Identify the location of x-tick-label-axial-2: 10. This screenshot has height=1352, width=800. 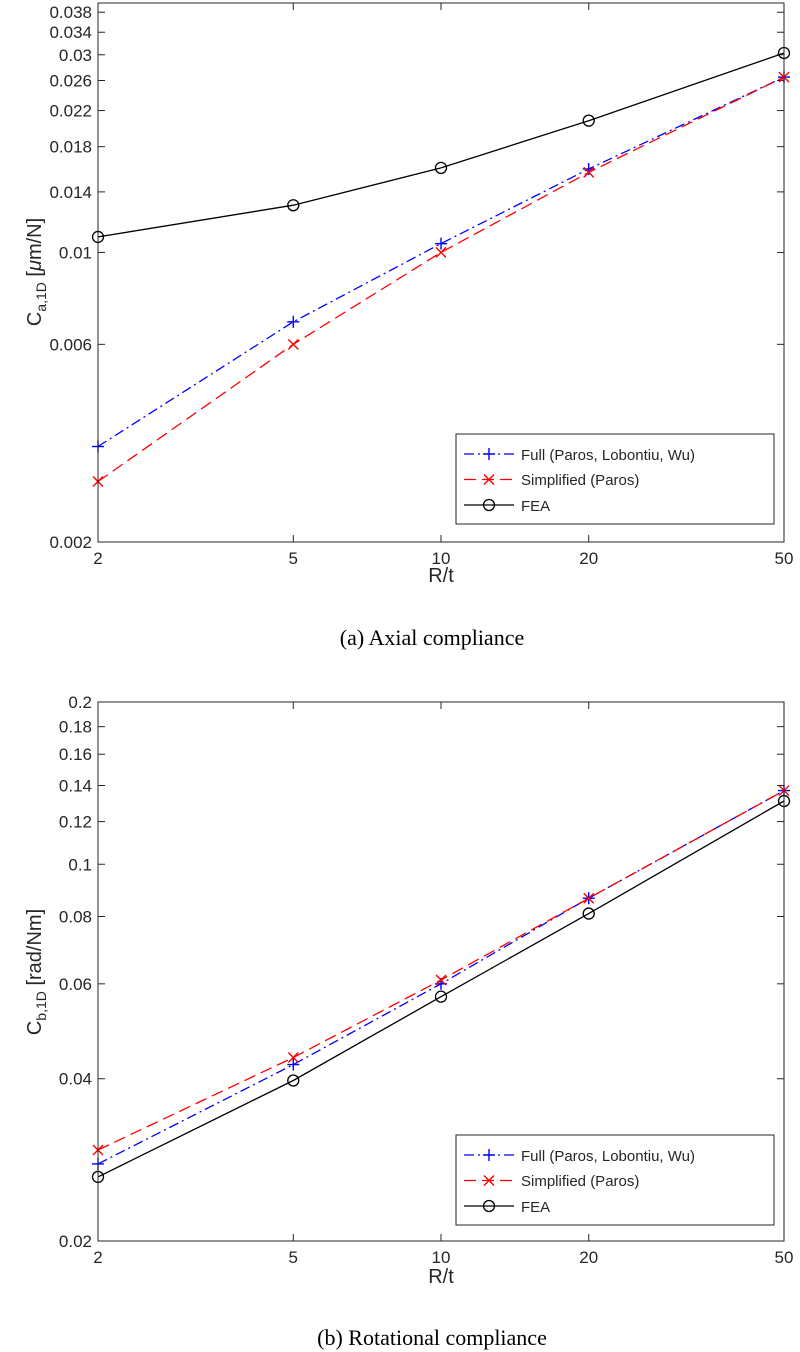
(441, 558).